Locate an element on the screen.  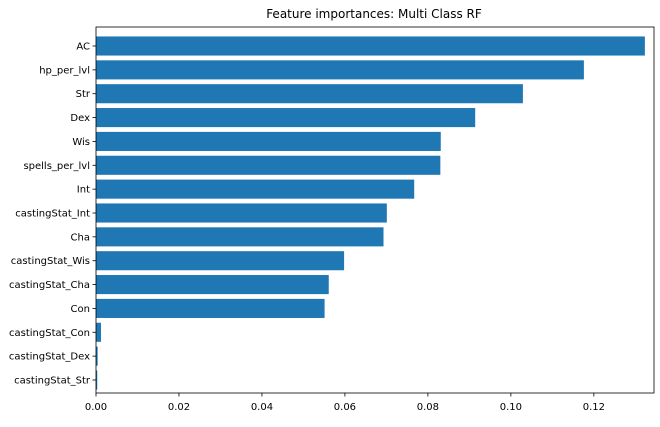
y-tick-label: Con is located at coordinates (80, 309).